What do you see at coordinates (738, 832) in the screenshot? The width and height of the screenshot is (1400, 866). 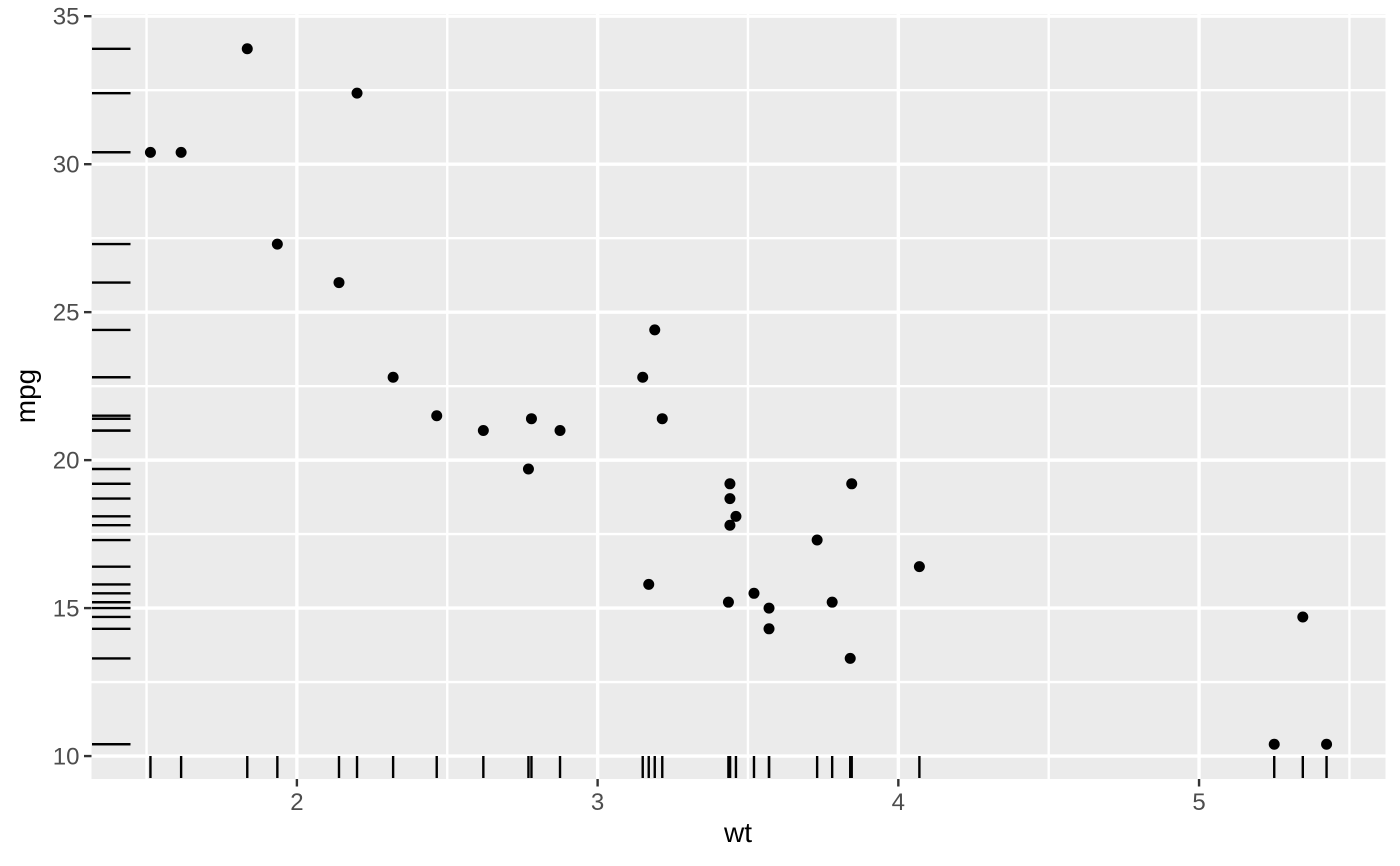 I see `x-axis-title: wt` at bounding box center [738, 832].